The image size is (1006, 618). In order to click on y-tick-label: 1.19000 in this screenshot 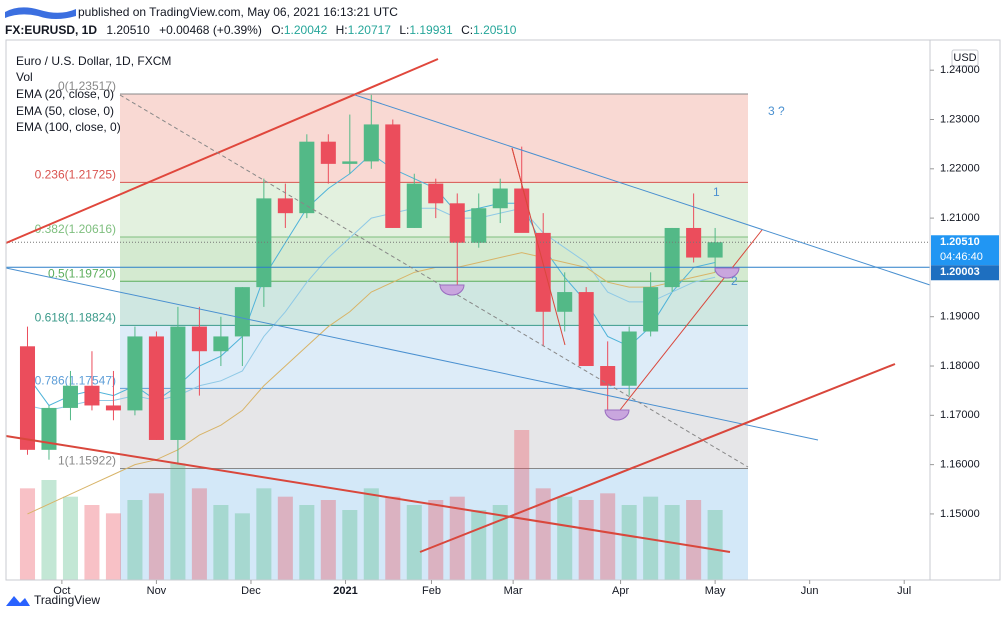, I will do `click(960, 317)`.